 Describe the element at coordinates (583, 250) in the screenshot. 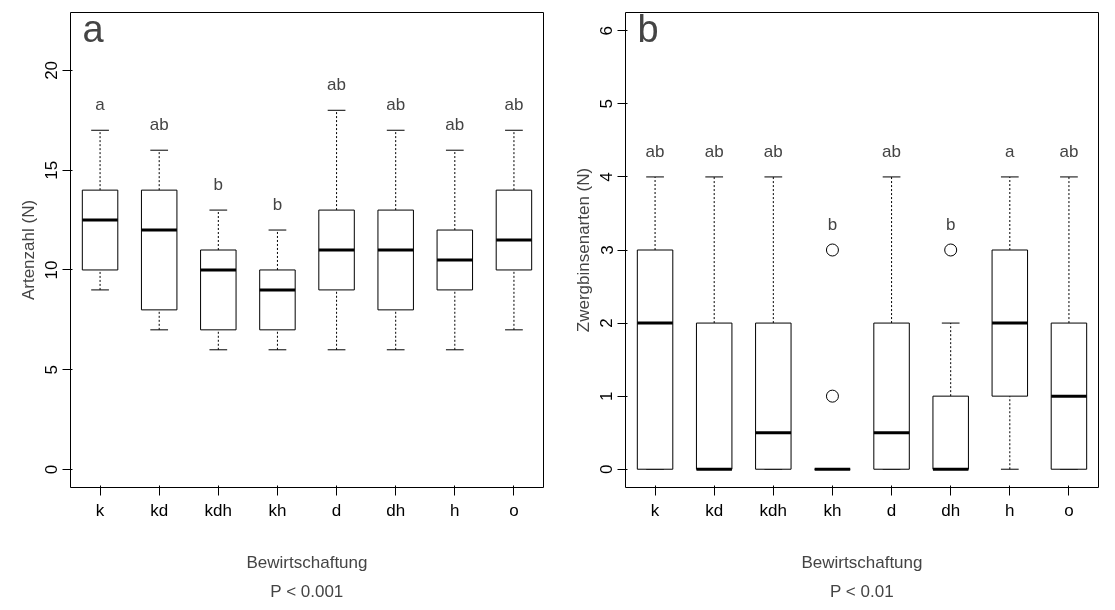

I see `y-axis-title: Zwergbinsenarten (N)` at that location.